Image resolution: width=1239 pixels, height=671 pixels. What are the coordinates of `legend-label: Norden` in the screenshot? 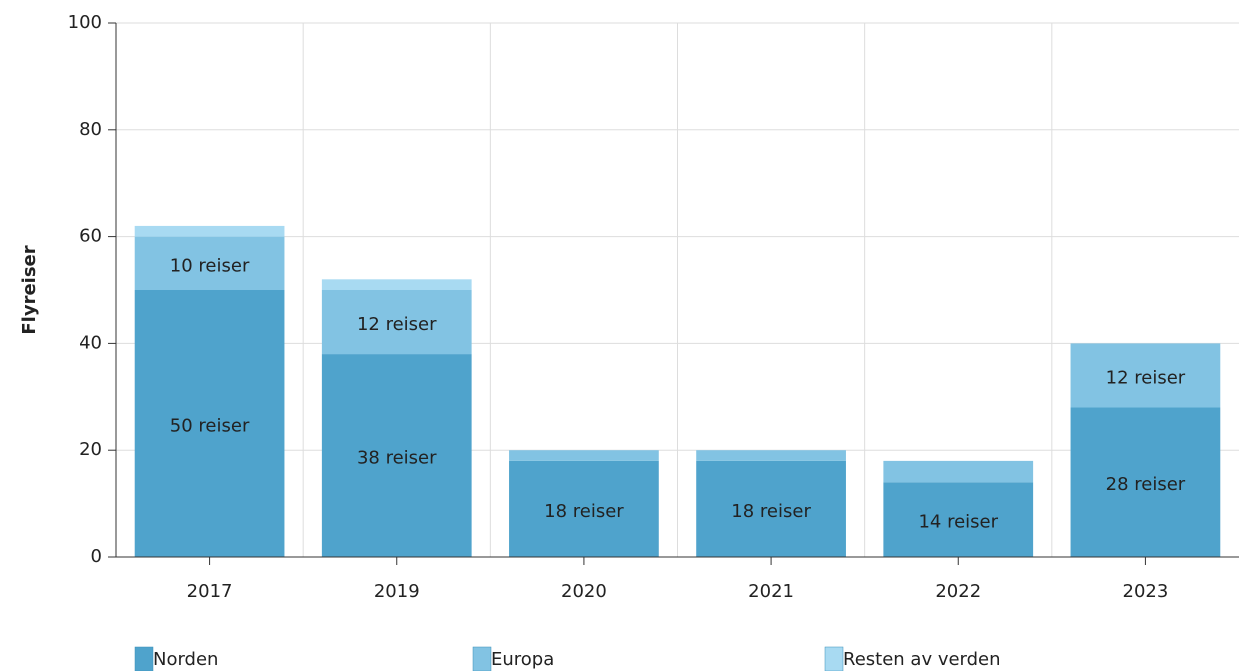 It's located at (185, 659).